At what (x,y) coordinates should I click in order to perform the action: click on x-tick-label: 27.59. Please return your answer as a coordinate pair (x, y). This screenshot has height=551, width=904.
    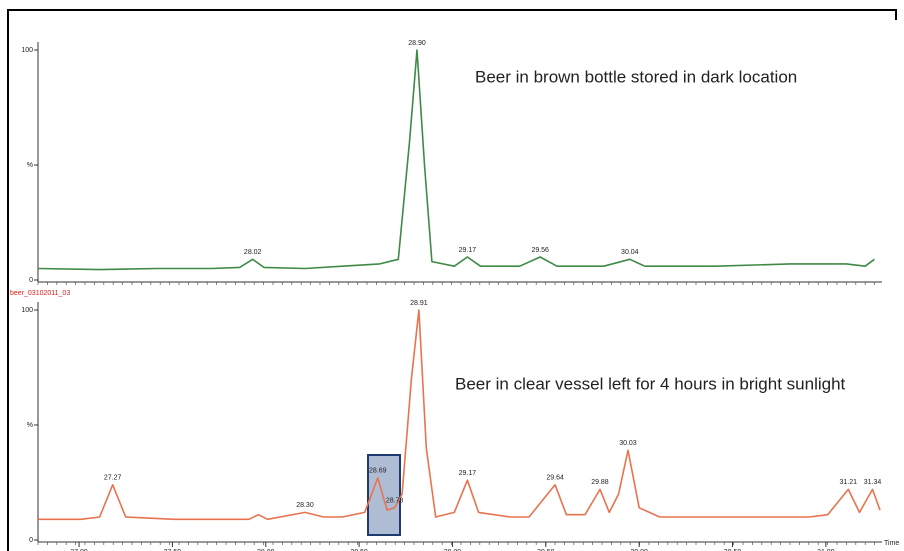
    Looking at the image, I should click on (173, 550).